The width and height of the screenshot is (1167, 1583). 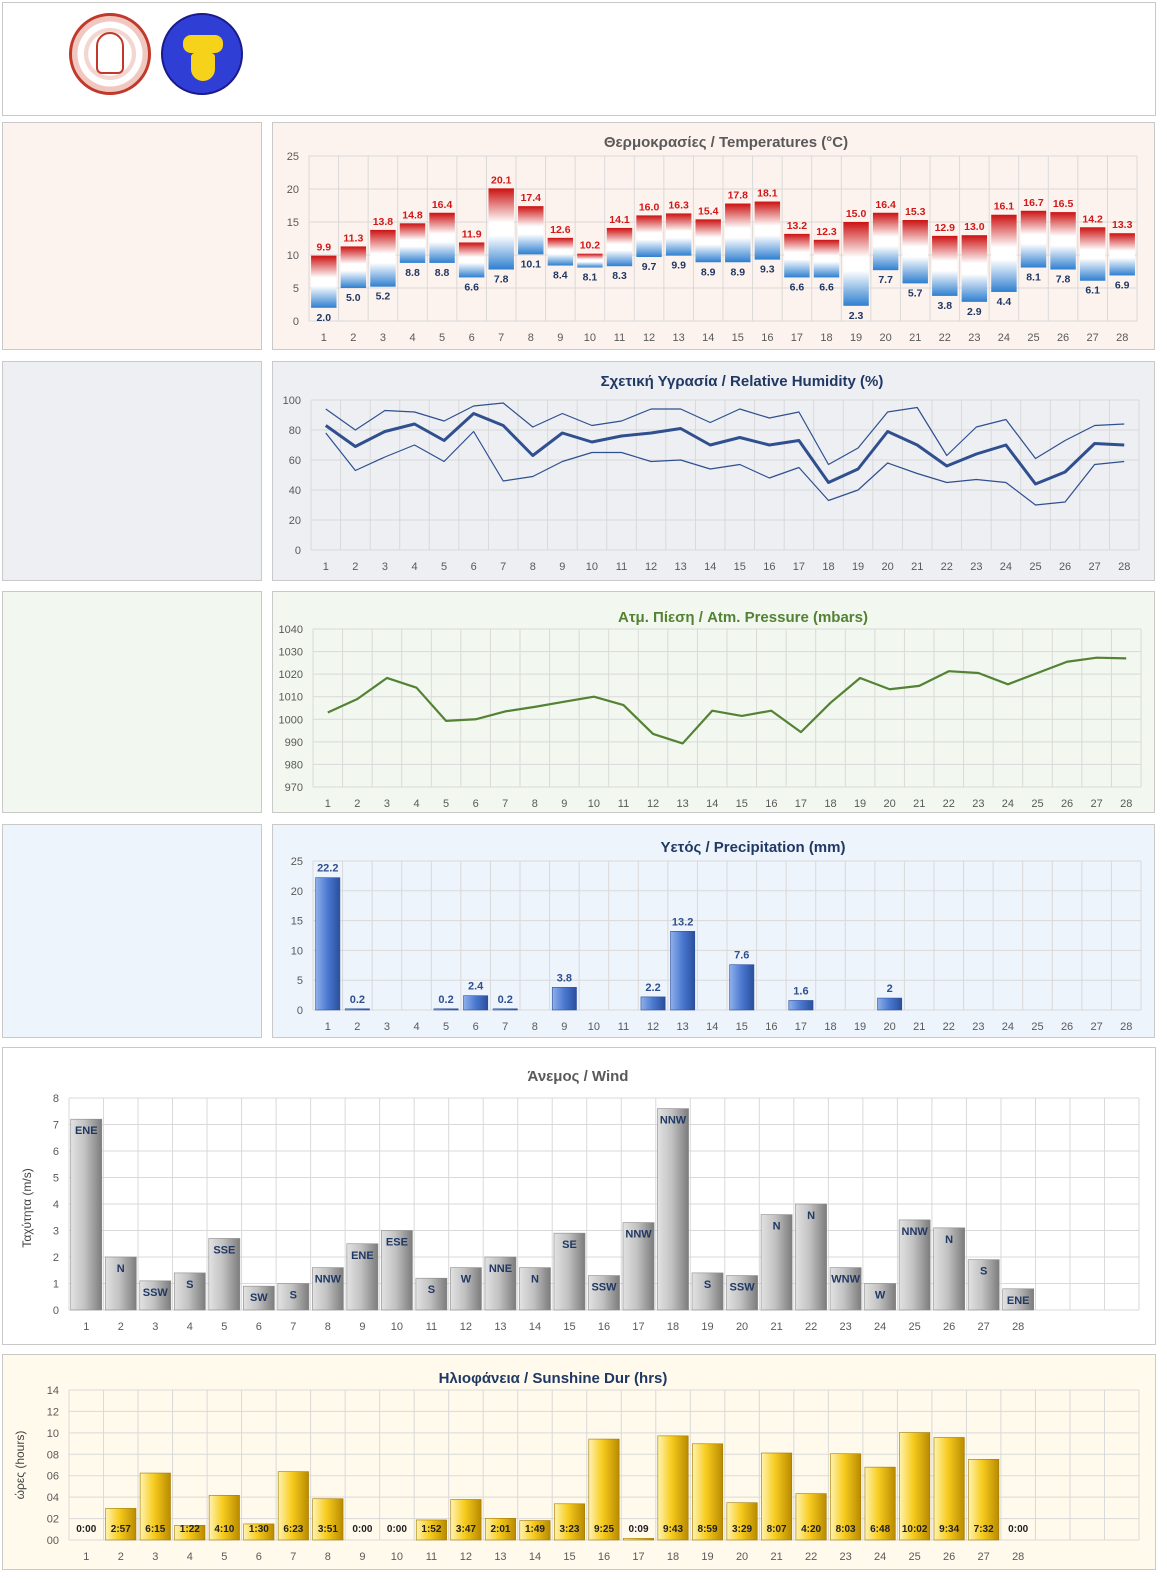 What do you see at coordinates (385, 567) in the screenshot?
I see `x-tick-label: 3` at bounding box center [385, 567].